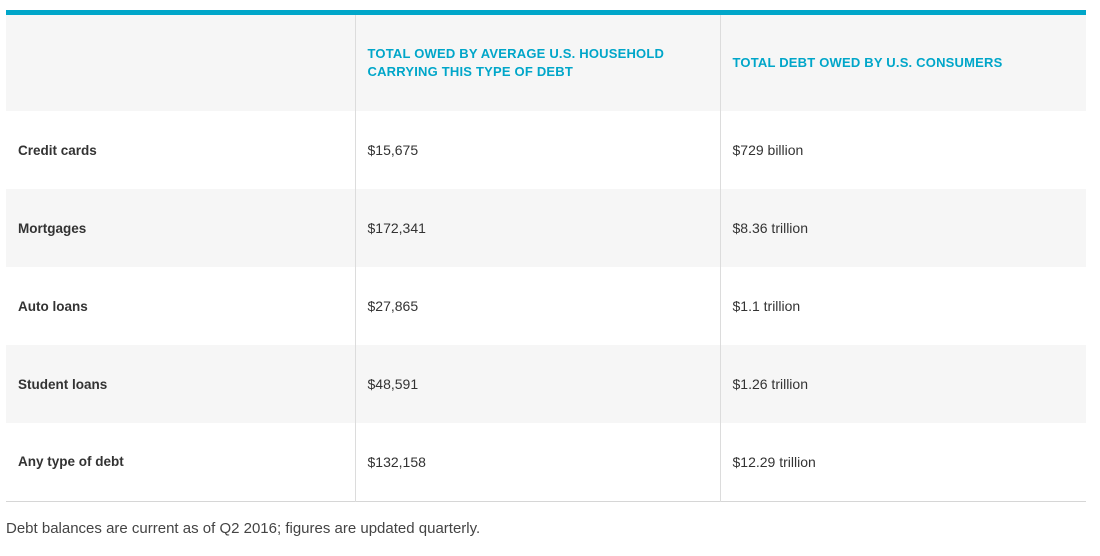  I want to click on row-label: Credit cards, so click(57, 150).